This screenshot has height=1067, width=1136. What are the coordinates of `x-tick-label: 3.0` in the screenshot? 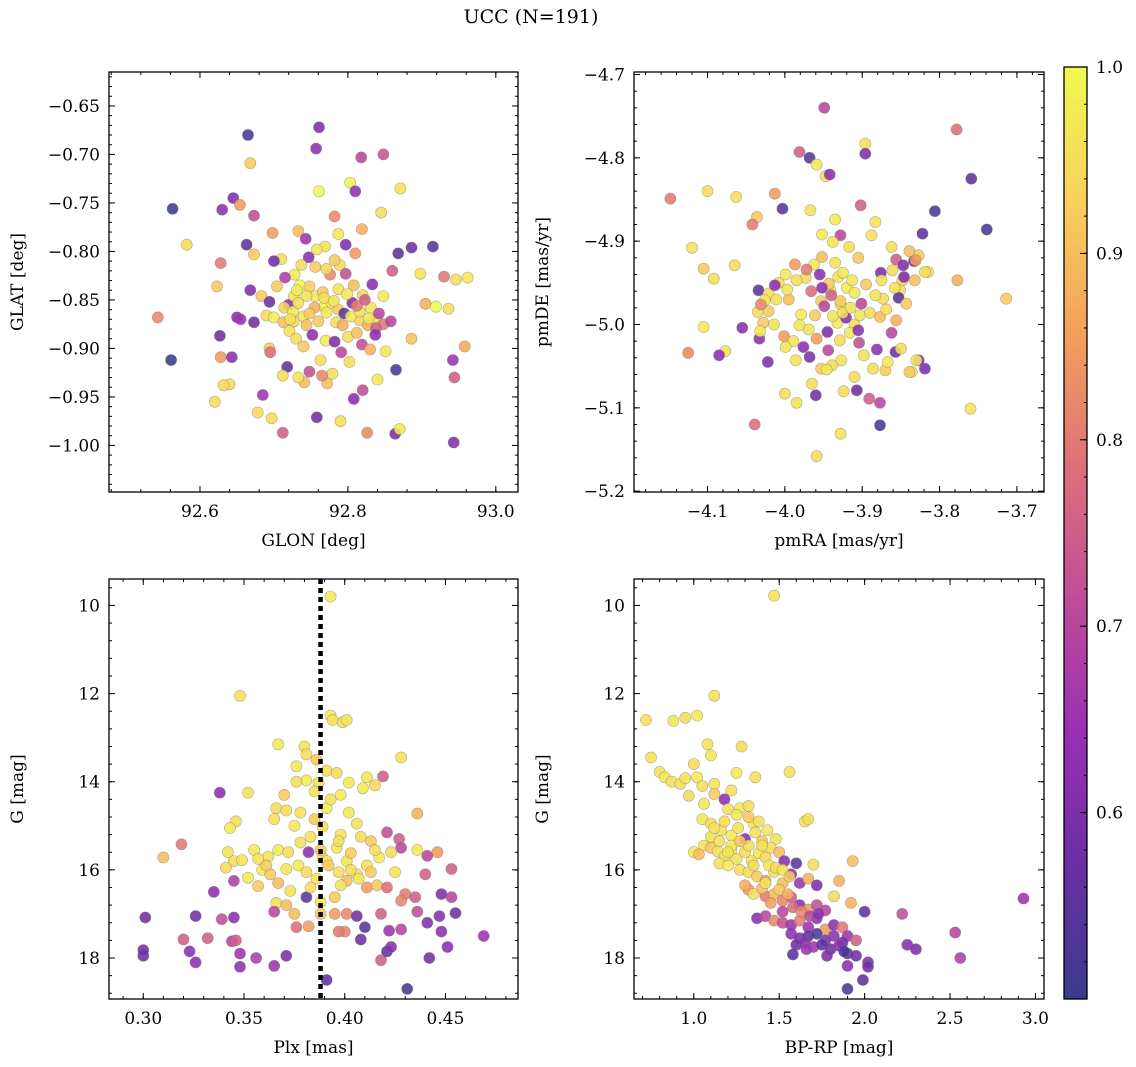 It's located at (1035, 1019).